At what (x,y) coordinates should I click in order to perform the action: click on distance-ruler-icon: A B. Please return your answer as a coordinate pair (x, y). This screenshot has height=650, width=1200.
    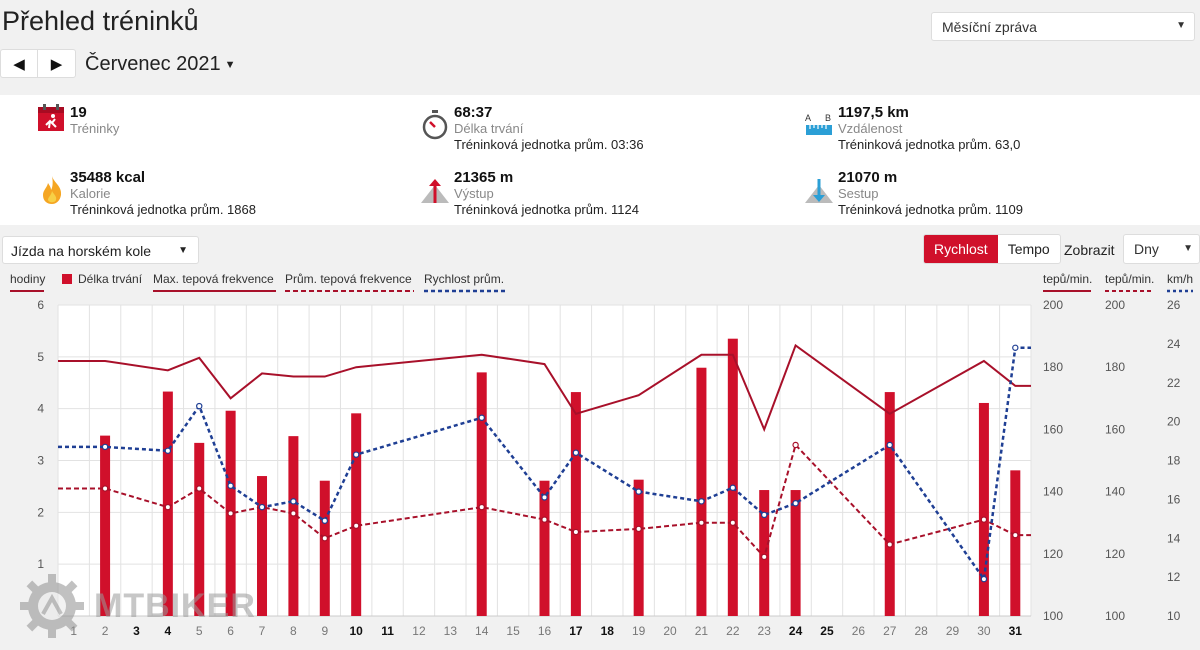
    Looking at the image, I should click on (818, 124).